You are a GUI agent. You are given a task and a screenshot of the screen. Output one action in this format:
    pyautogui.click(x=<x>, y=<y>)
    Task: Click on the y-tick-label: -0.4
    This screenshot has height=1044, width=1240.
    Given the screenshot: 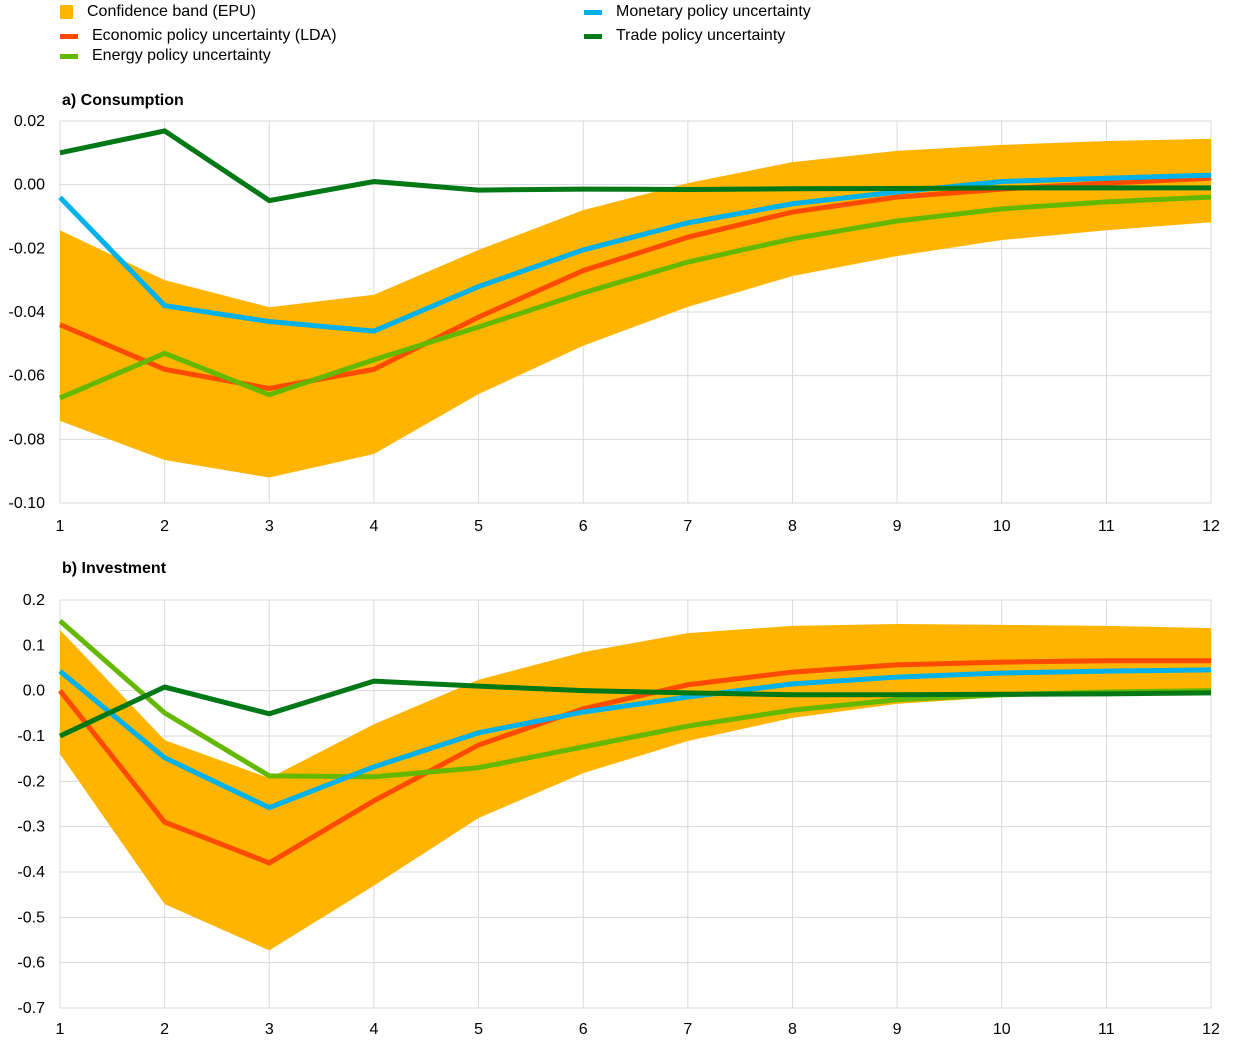 What is the action you would take?
    pyautogui.click(x=31, y=872)
    